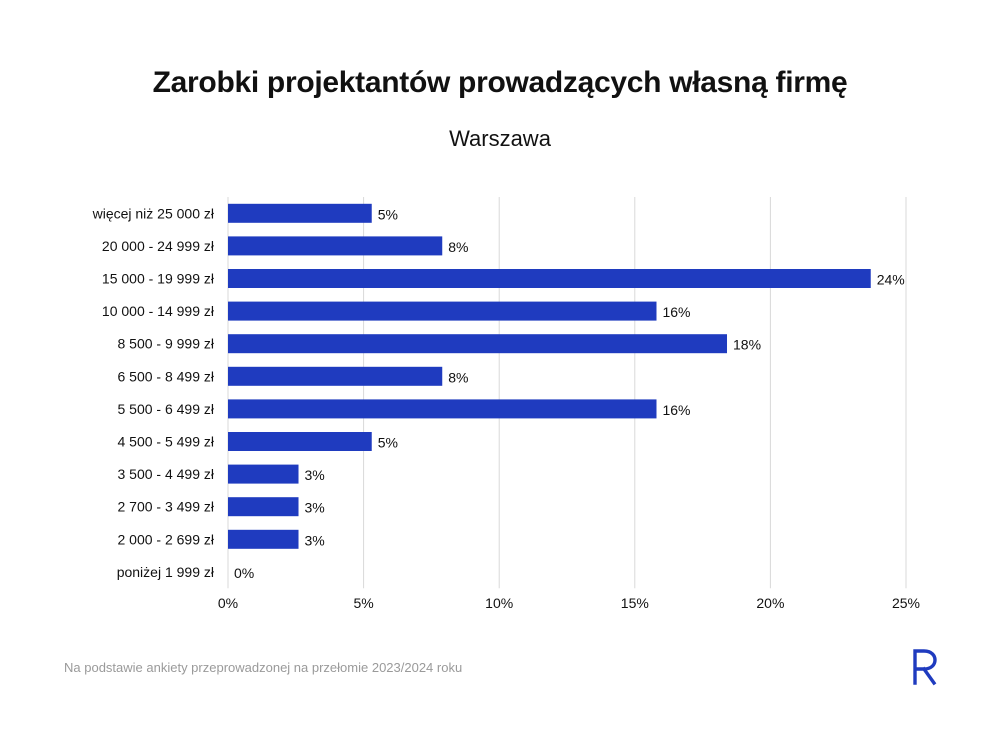 The width and height of the screenshot is (1000, 749). What do you see at coordinates (165, 376) in the screenshot?
I see `category-label: 6 500 - 8 499 zł` at bounding box center [165, 376].